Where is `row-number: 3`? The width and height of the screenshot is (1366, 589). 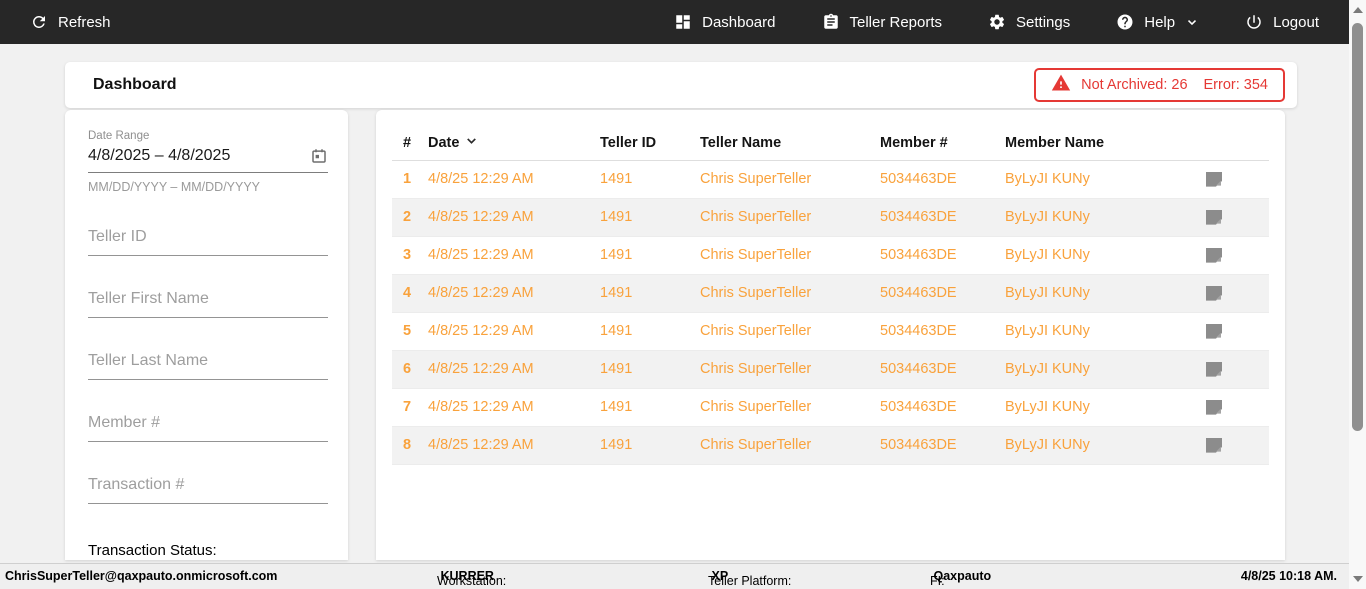
row-number: 3 is located at coordinates (407, 255).